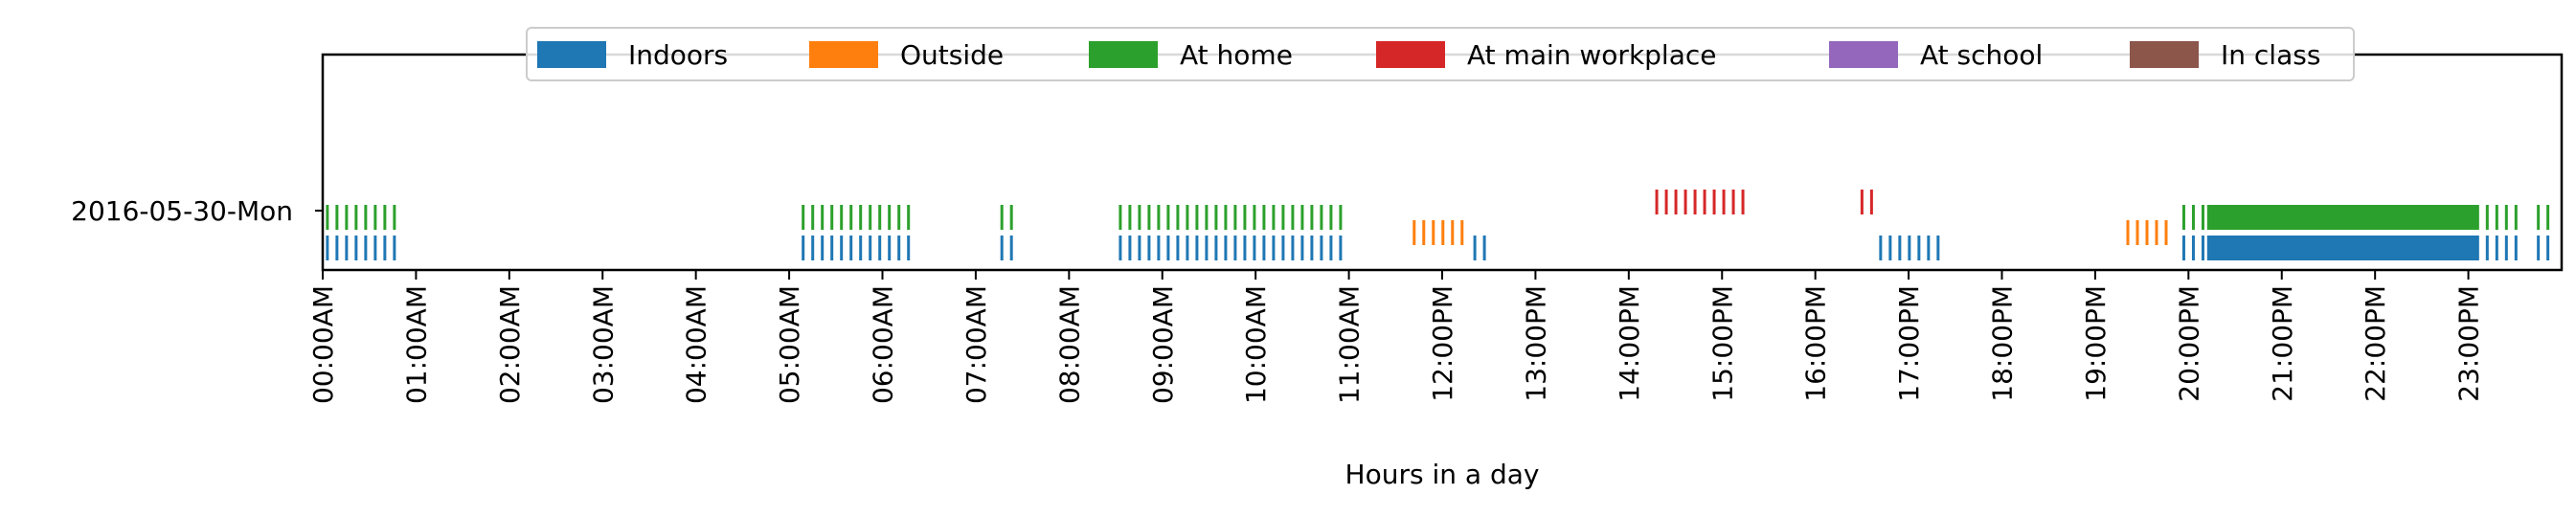 Image resolution: width=2576 pixels, height=517 pixels. What do you see at coordinates (323, 344) in the screenshot?
I see `x-tick-label: 00:00AM` at bounding box center [323, 344].